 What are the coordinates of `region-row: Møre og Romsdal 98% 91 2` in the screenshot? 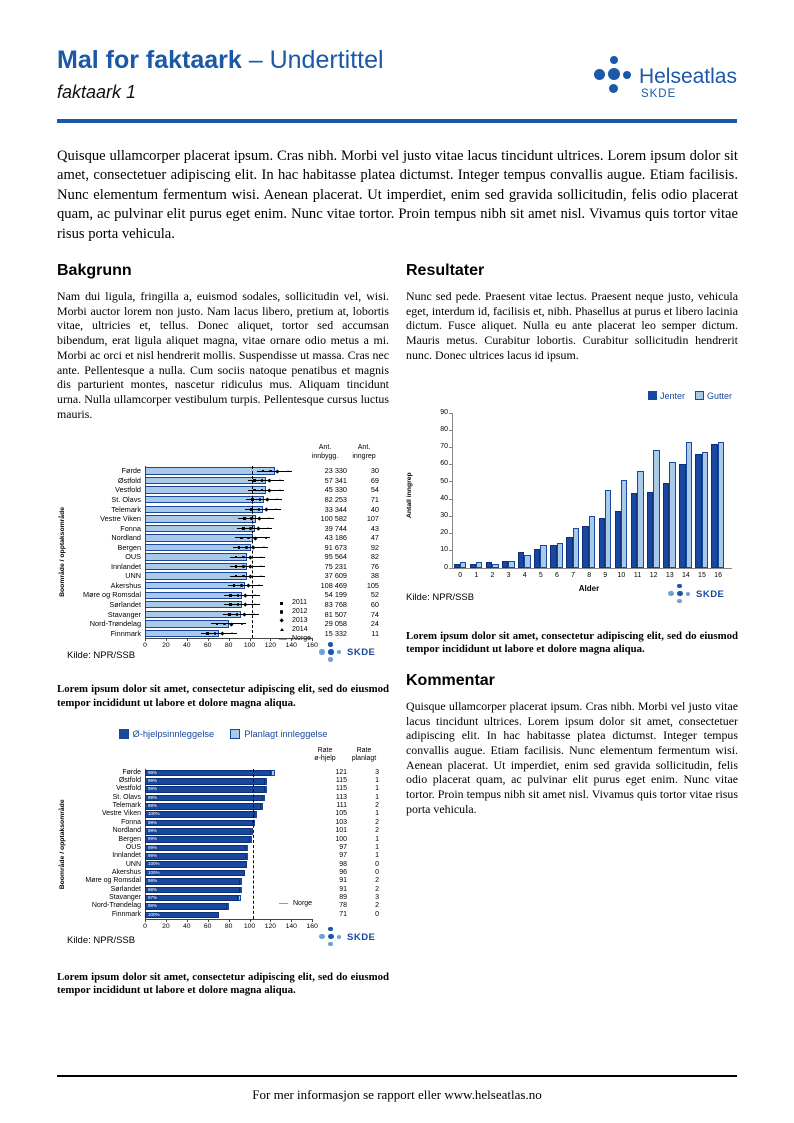 It's located at (223, 881).